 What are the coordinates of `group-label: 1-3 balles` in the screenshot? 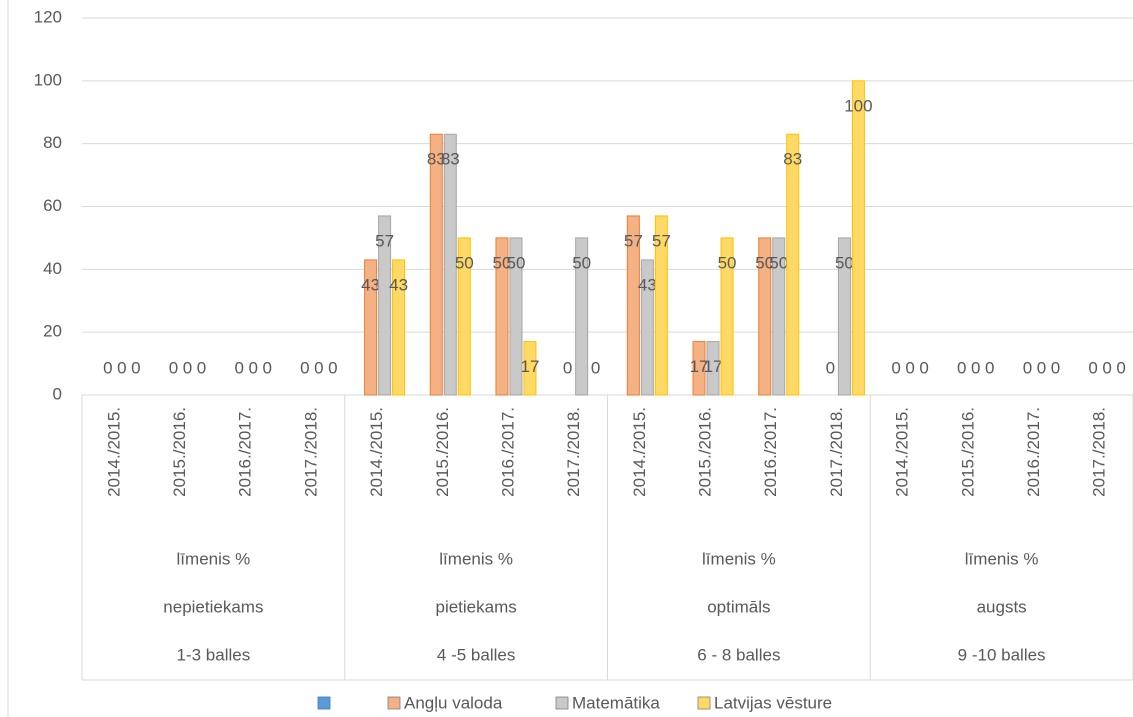 It's located at (214, 654).